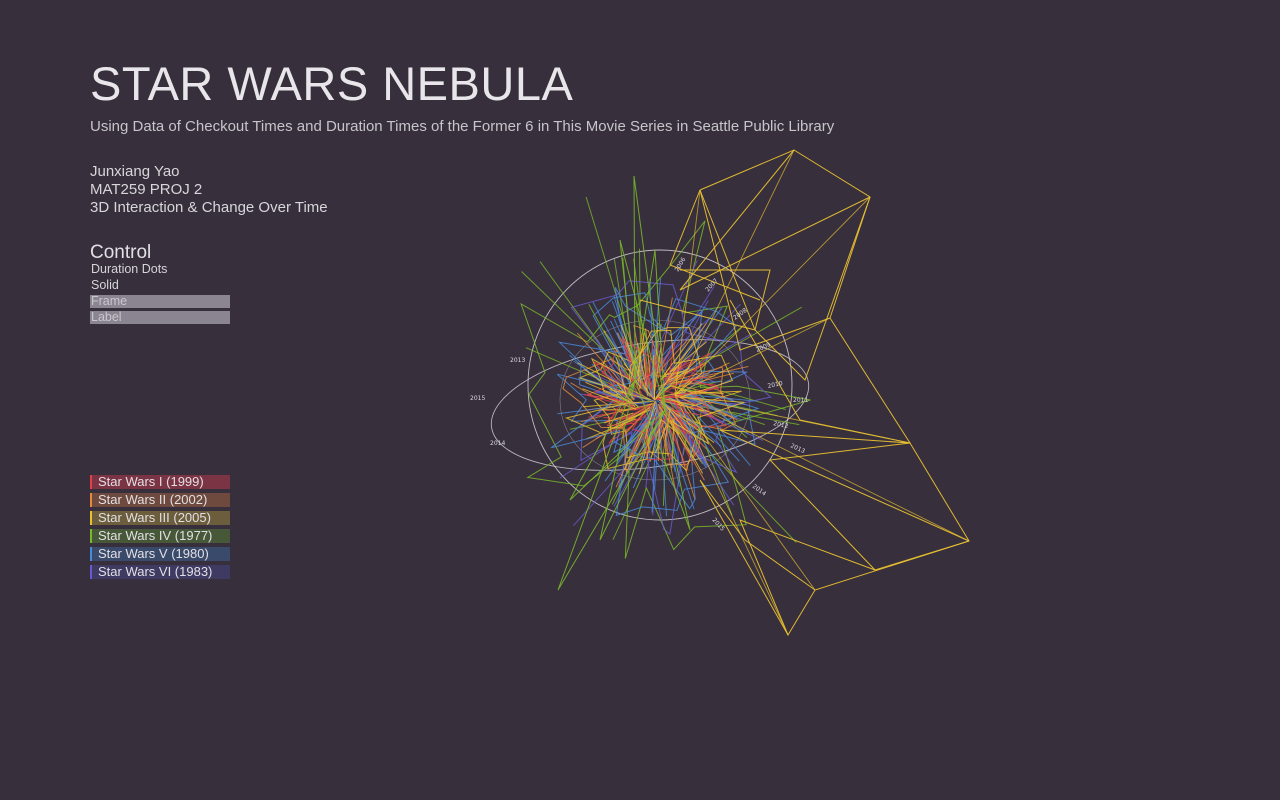  What do you see at coordinates (719, 525) in the screenshot?
I see `ring-year-label: 2015` at bounding box center [719, 525].